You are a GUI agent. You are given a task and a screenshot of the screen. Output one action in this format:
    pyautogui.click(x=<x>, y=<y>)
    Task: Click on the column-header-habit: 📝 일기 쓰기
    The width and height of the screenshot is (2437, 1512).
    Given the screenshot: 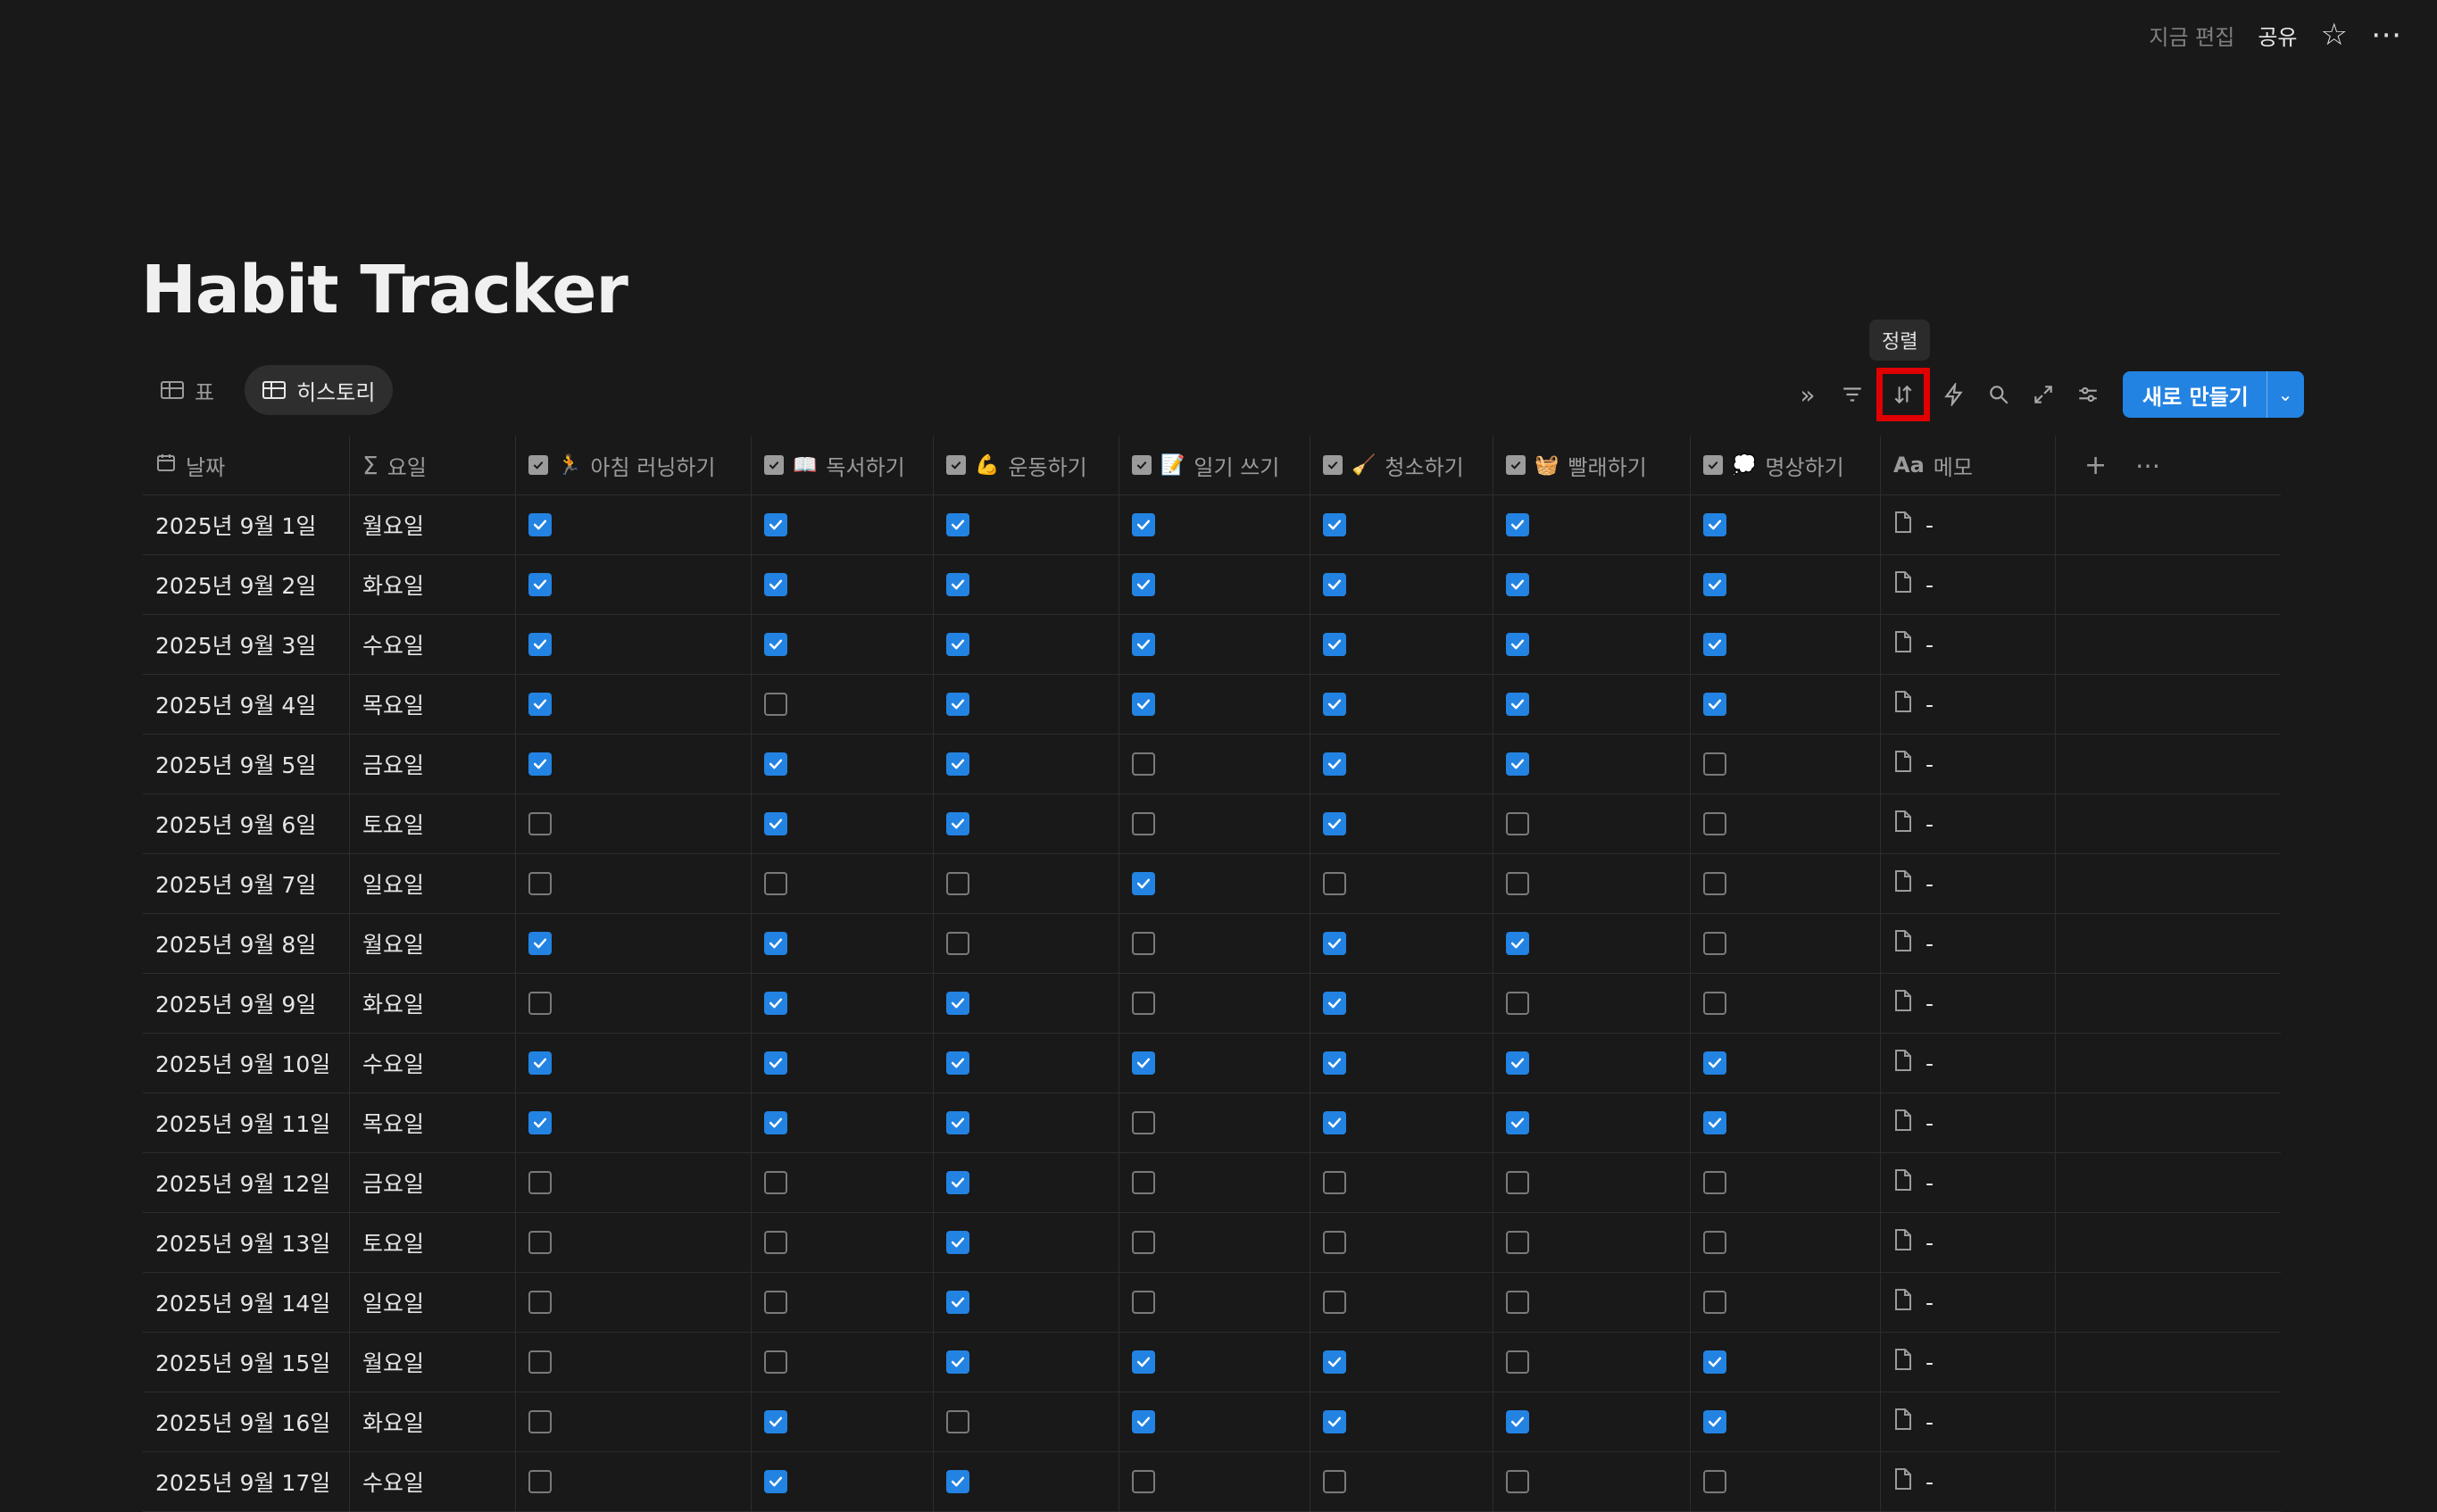 What is the action you would take?
    pyautogui.click(x=1215, y=465)
    